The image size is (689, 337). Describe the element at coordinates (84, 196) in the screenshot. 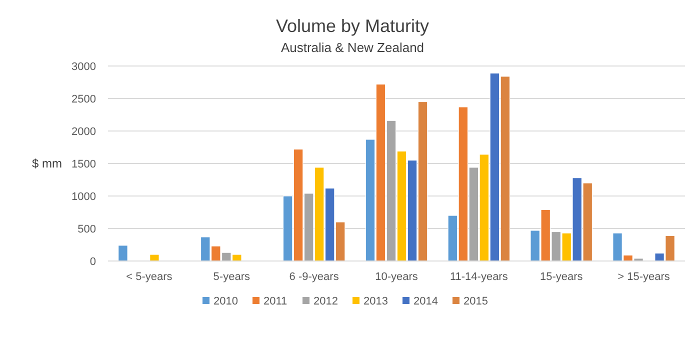

I see `y-tick-label: 1000` at that location.